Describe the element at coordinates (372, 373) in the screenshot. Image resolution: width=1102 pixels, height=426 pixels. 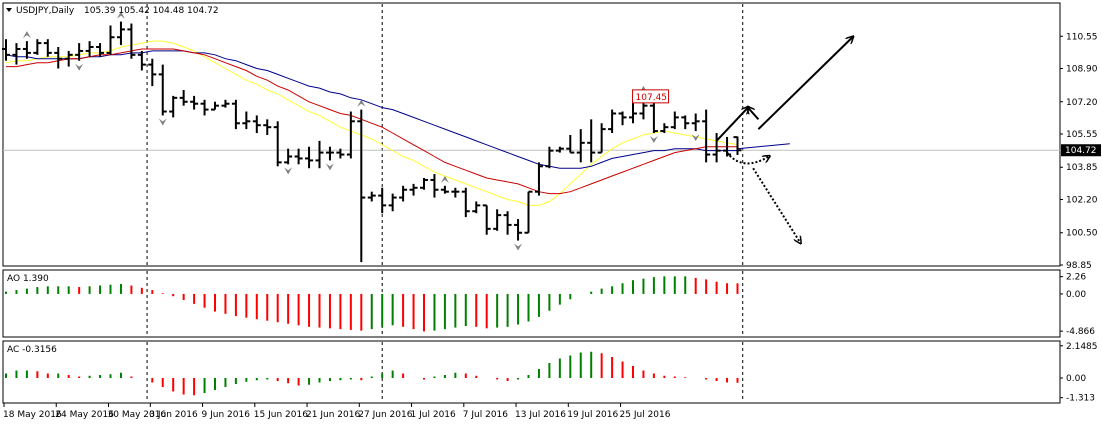
I see `ac-histogram` at that location.